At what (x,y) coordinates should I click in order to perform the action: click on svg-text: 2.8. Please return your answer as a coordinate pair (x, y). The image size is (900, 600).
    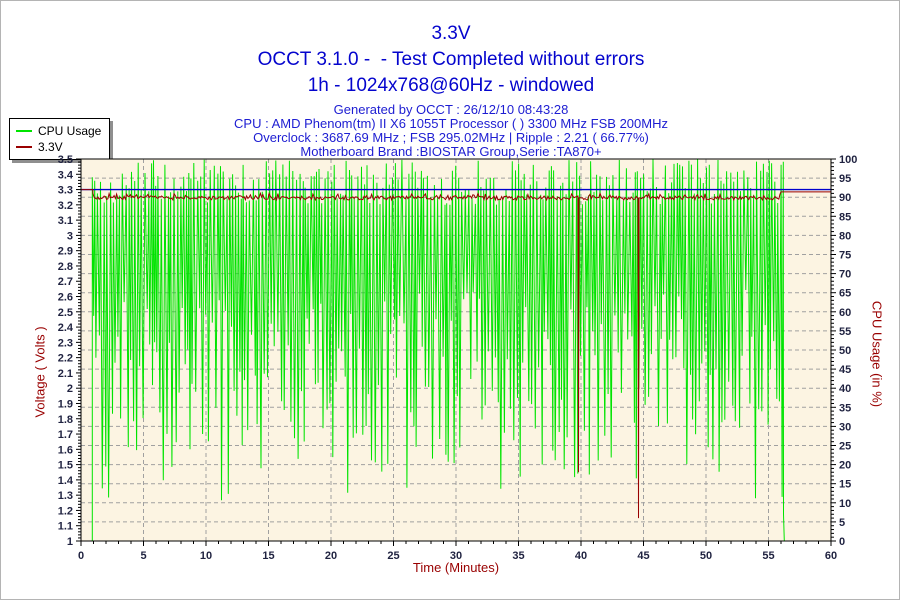
    Looking at the image, I should click on (65, 267).